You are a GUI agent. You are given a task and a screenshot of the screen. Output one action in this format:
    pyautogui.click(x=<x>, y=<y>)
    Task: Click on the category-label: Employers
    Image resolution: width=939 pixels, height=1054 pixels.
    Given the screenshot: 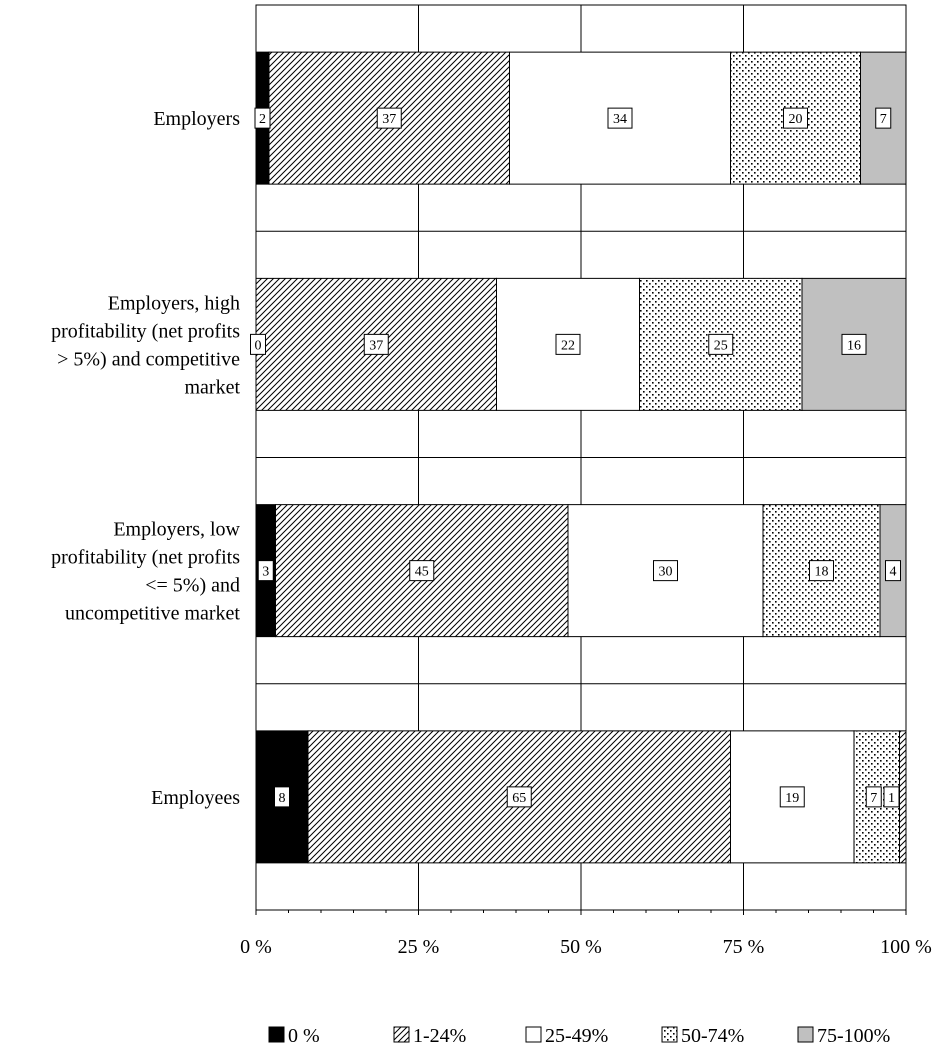 What is the action you would take?
    pyautogui.click(x=196, y=119)
    